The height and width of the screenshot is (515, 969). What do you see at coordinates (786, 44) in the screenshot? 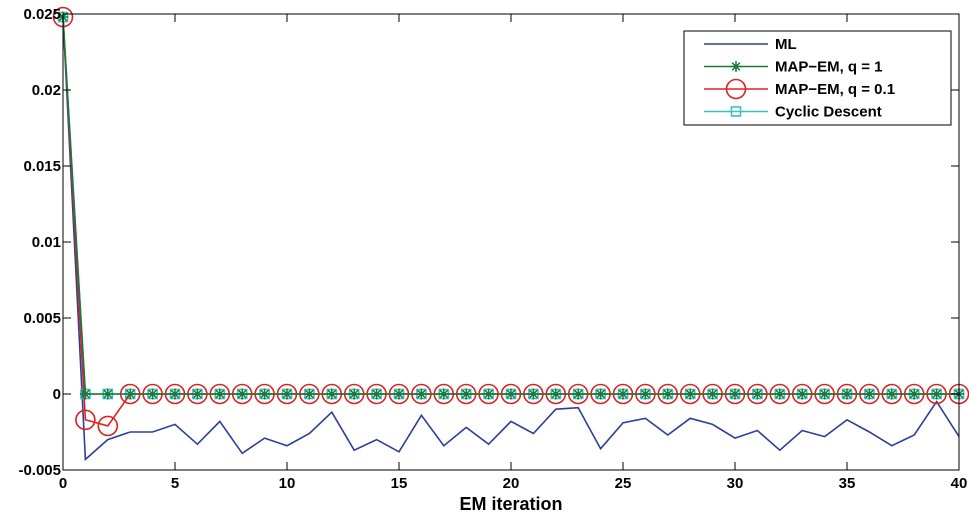
I see `legend-label: ML` at bounding box center [786, 44].